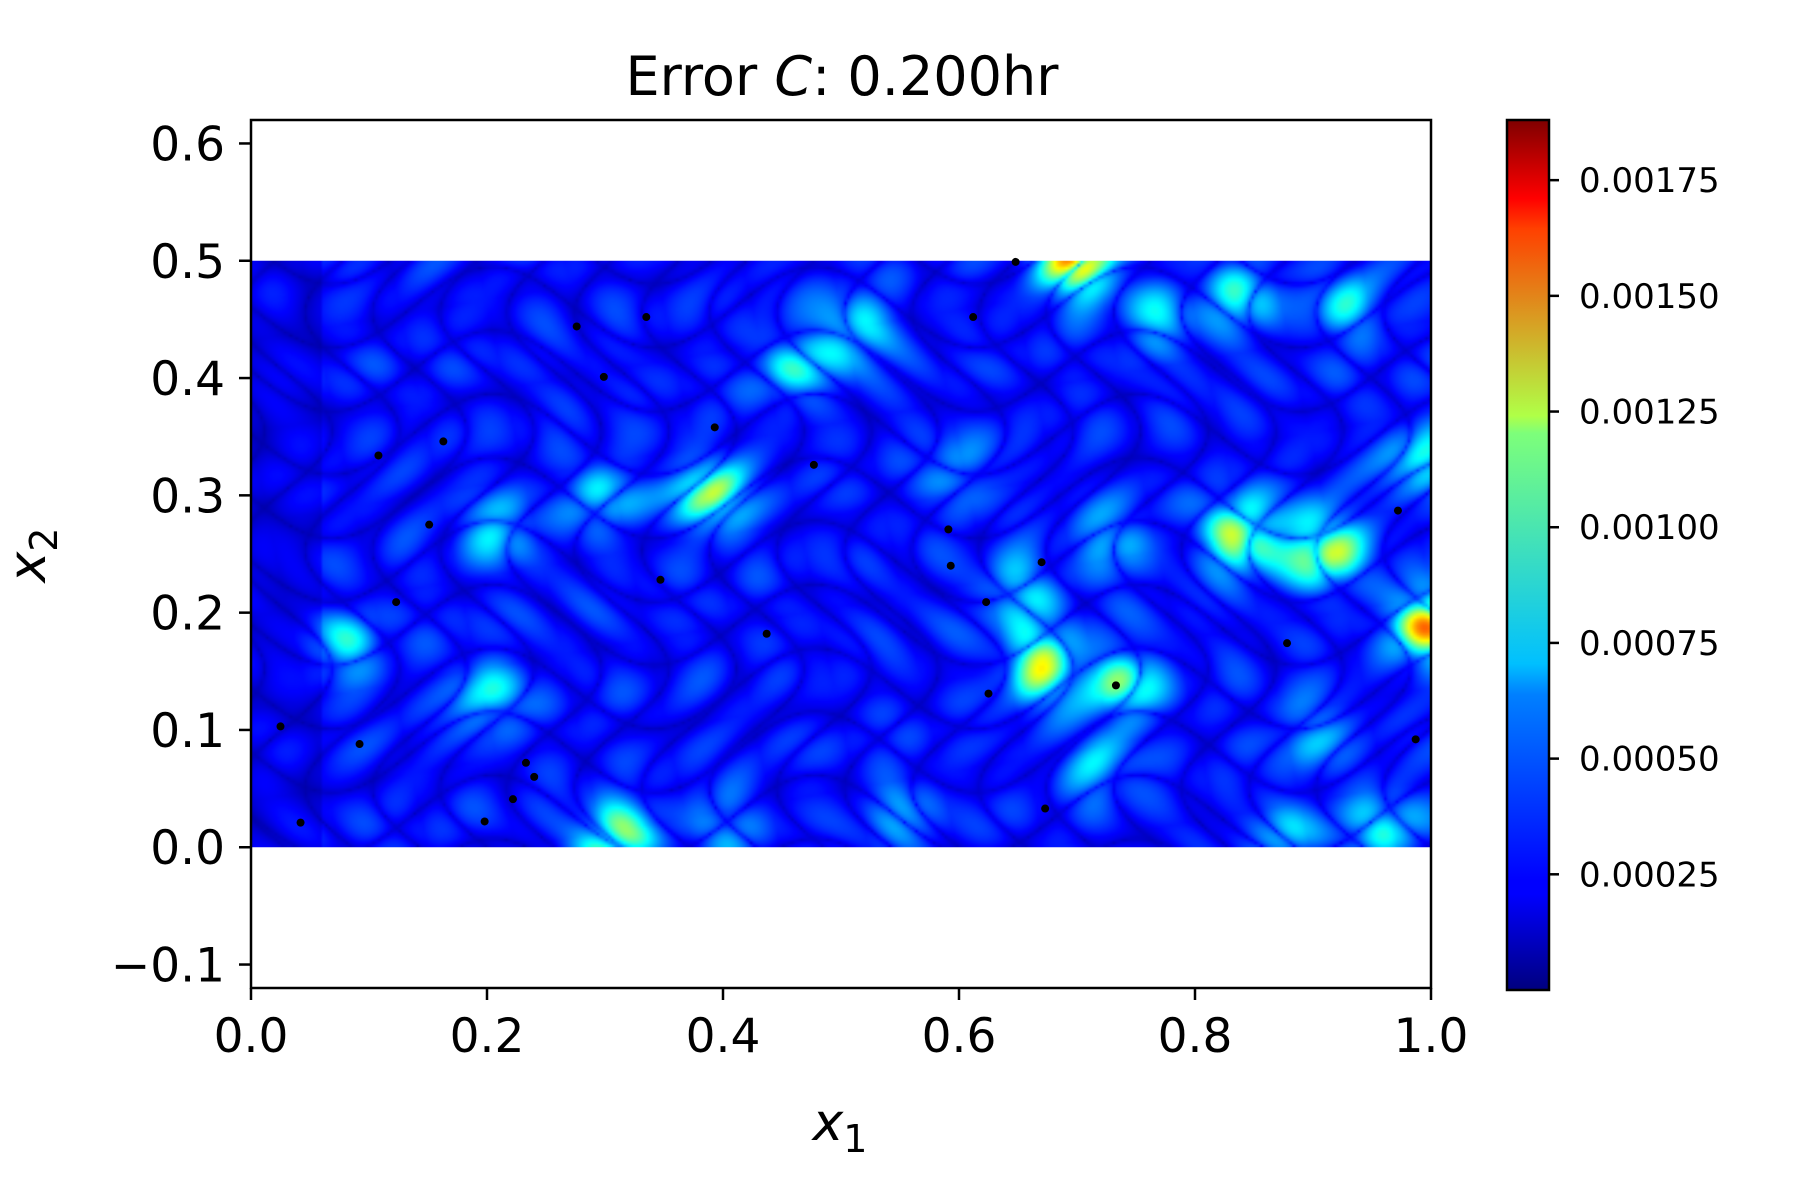 This screenshot has width=1800, height=1200. Describe the element at coordinates (187, 379) in the screenshot. I see `y-tick-label: 0.4` at that location.